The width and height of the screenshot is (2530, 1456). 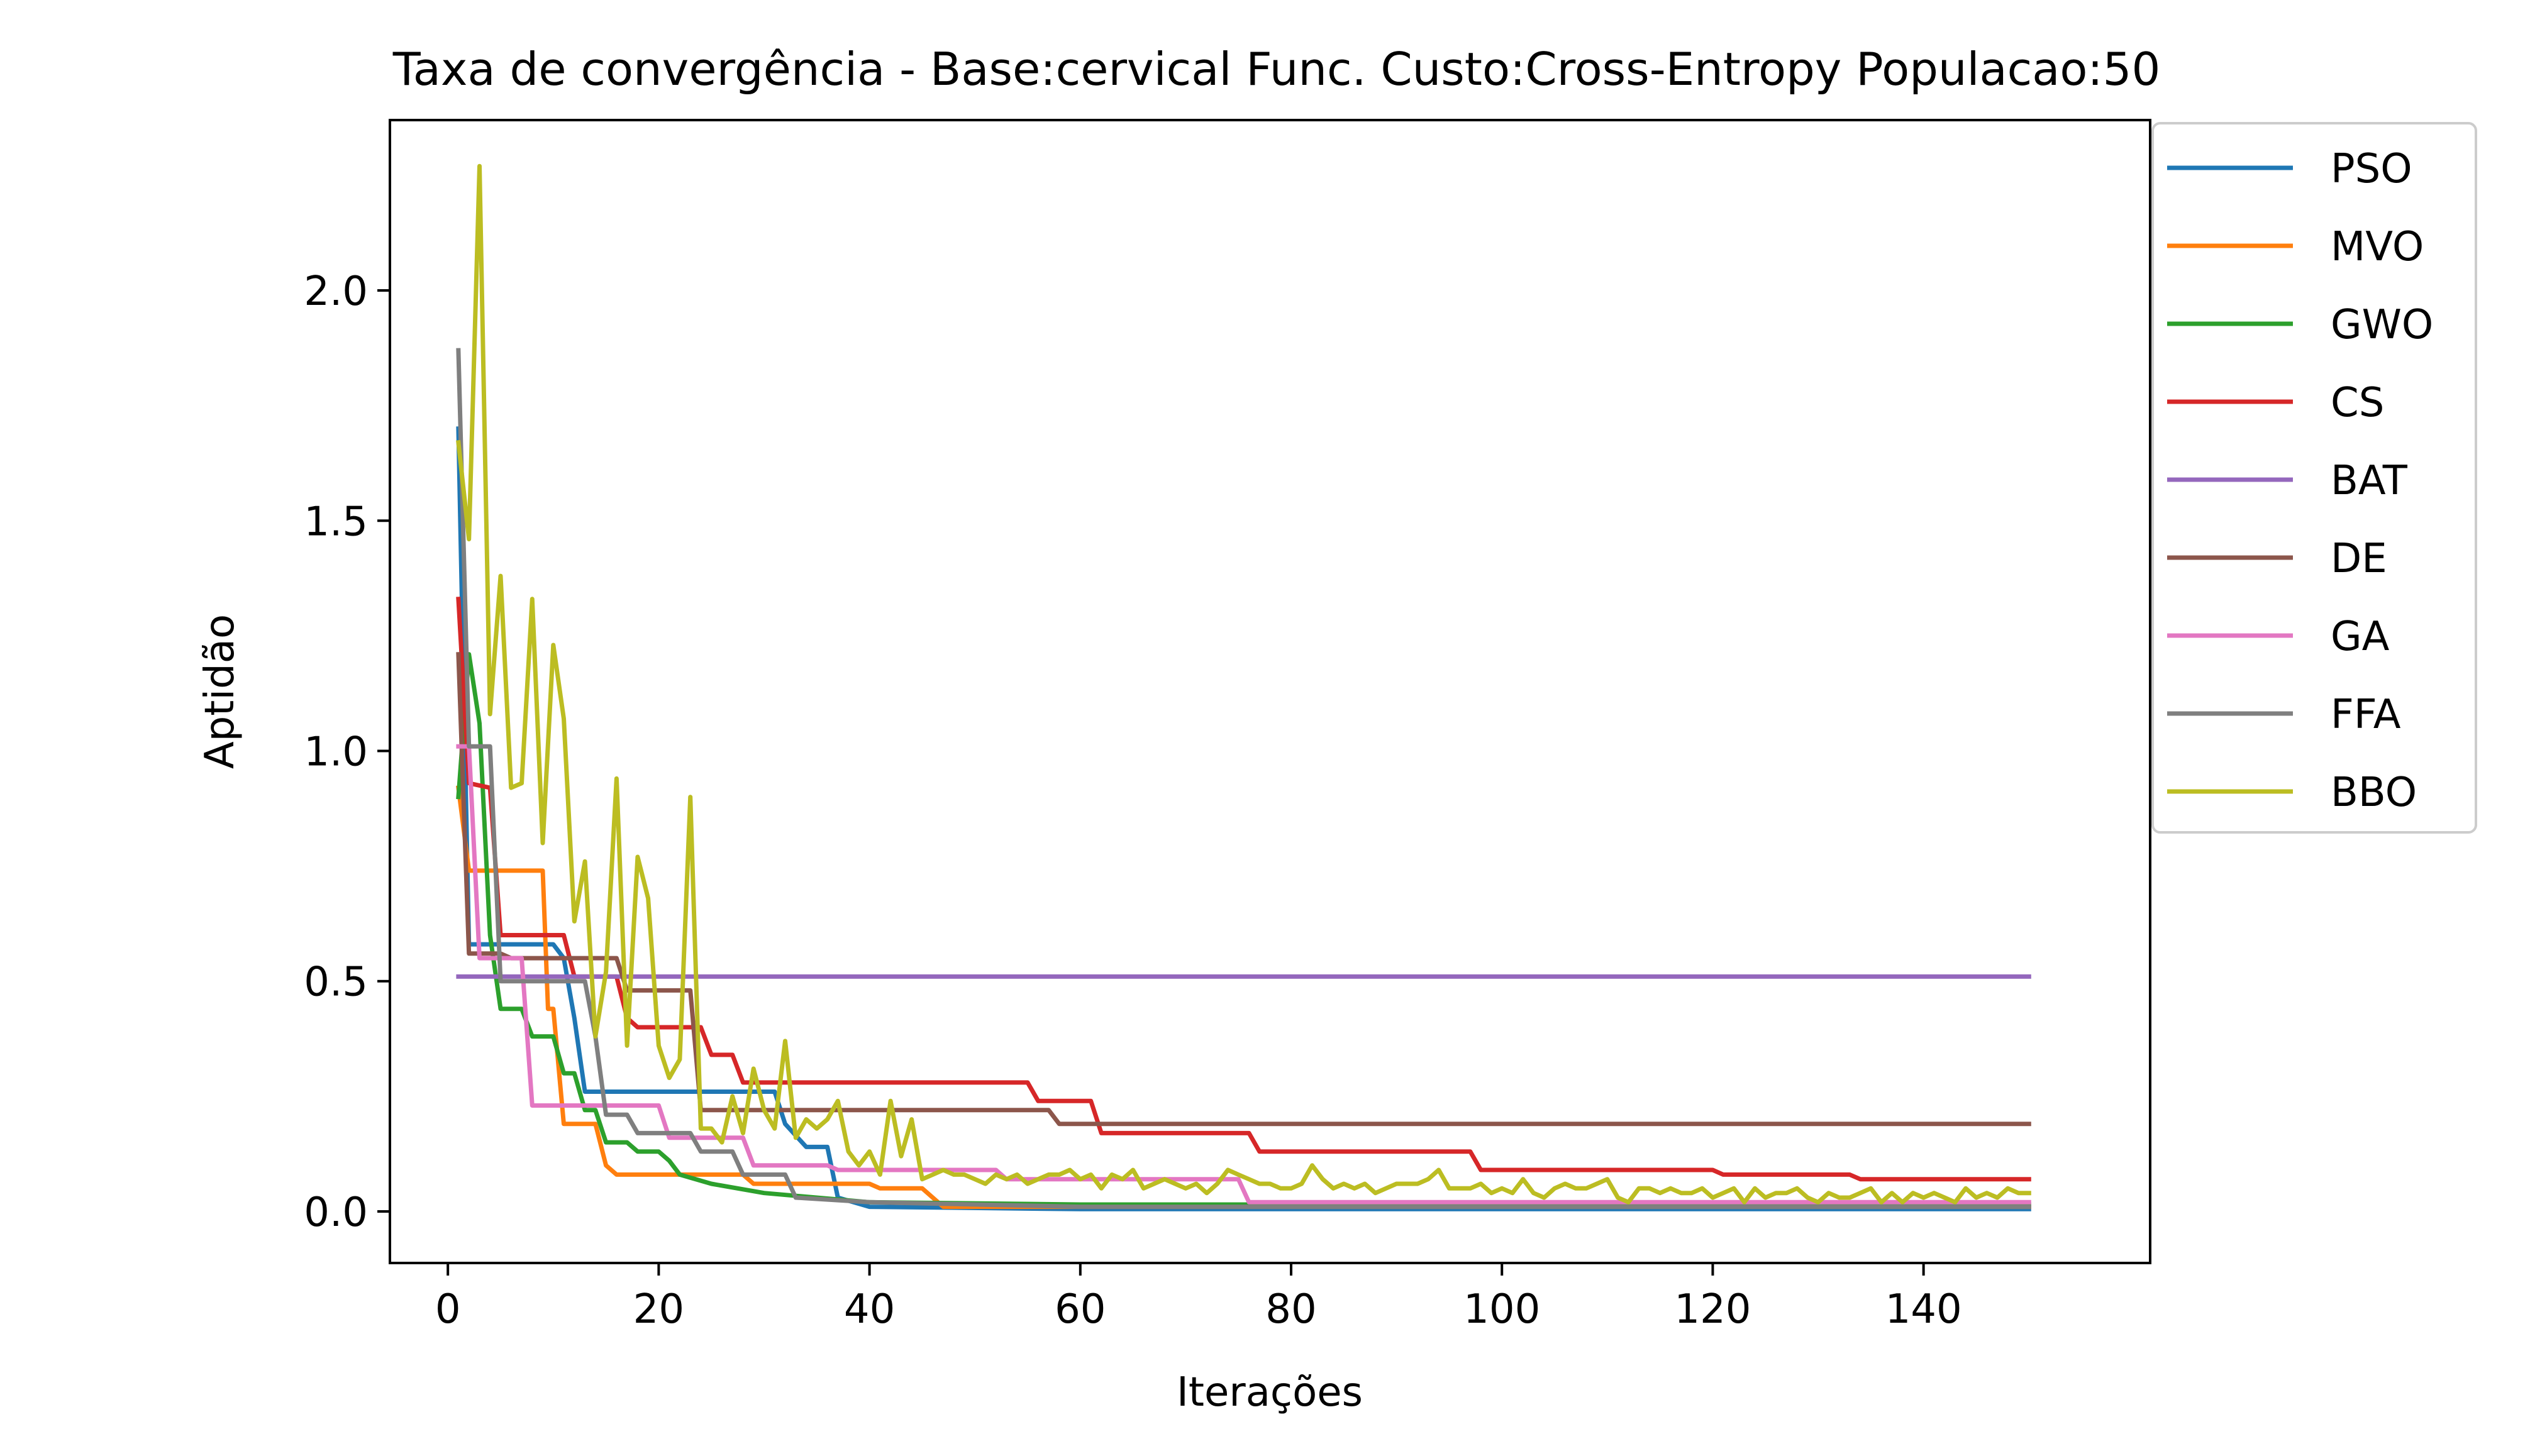 I want to click on legend-label-pso: PSO, so click(x=2371, y=169).